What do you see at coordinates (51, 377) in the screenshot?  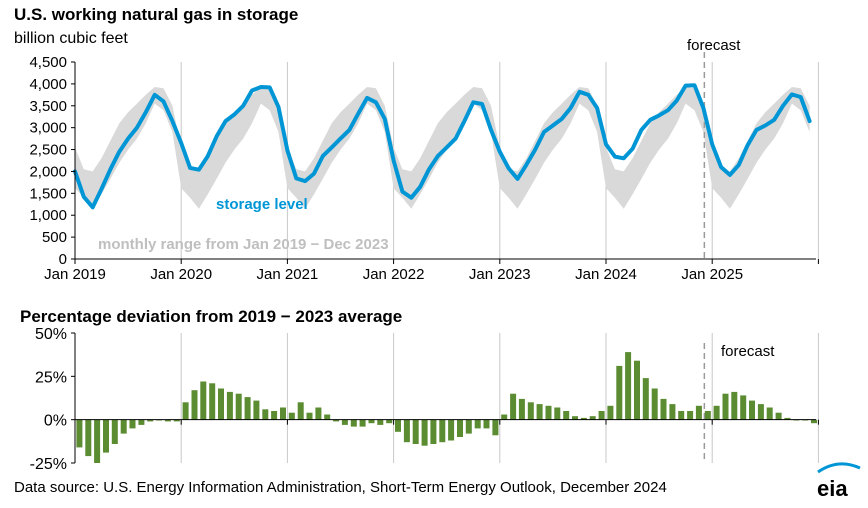 I see `deviation-y-tick-label: 25%` at bounding box center [51, 377].